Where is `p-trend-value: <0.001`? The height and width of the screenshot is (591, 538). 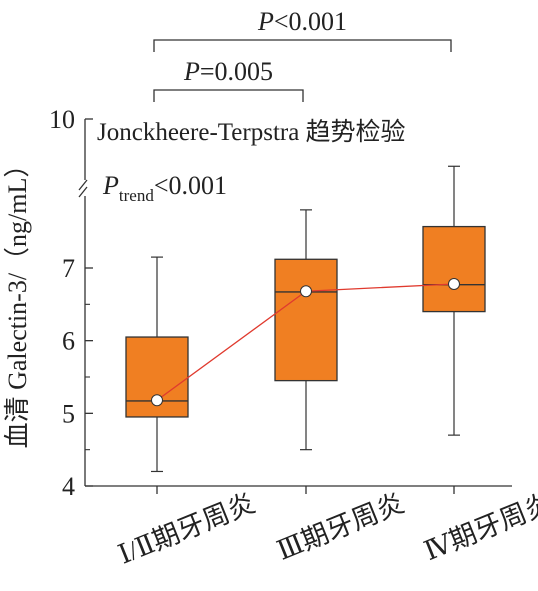
p-trend-value: <0.001 is located at coordinates (190, 185).